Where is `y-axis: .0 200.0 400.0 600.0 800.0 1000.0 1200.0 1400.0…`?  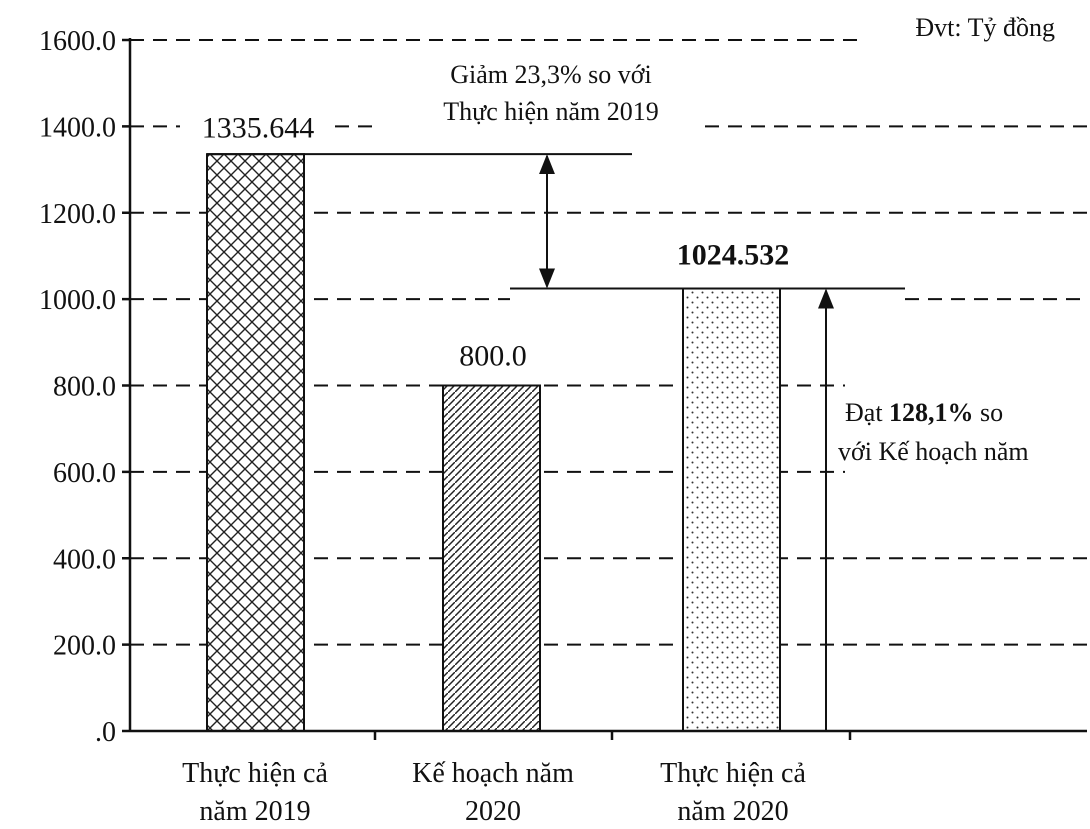
y-axis: .0 200.0 400.0 600.0 800.0 1000.0 1200.0 1400.0… is located at coordinates (85, 387).